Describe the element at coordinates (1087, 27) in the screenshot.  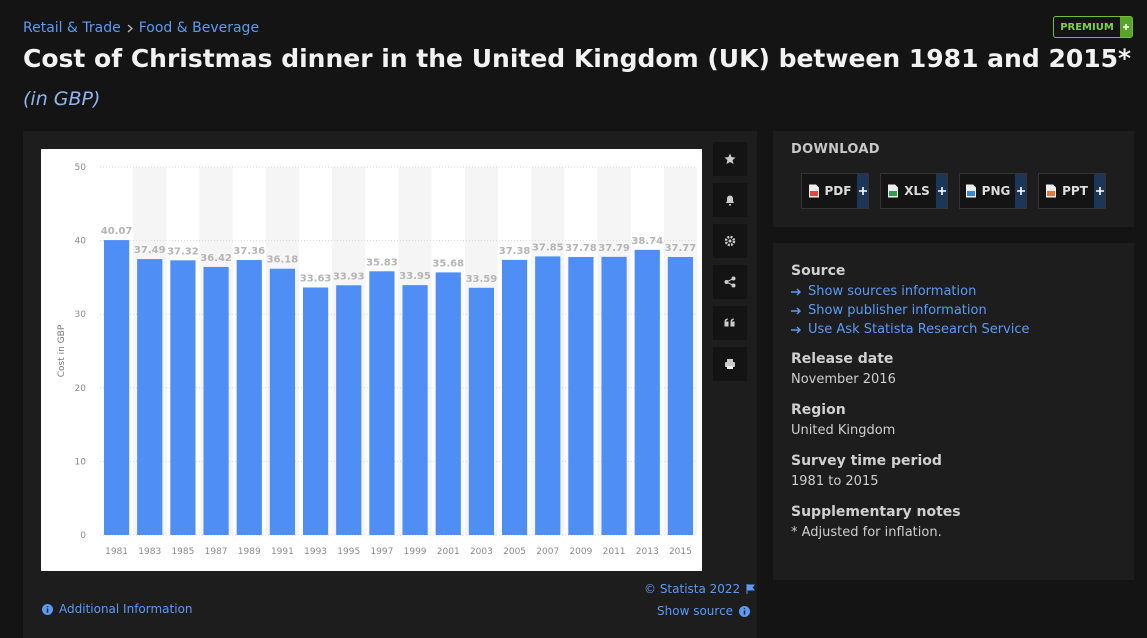
I see `badge-text: PREMIUM` at that location.